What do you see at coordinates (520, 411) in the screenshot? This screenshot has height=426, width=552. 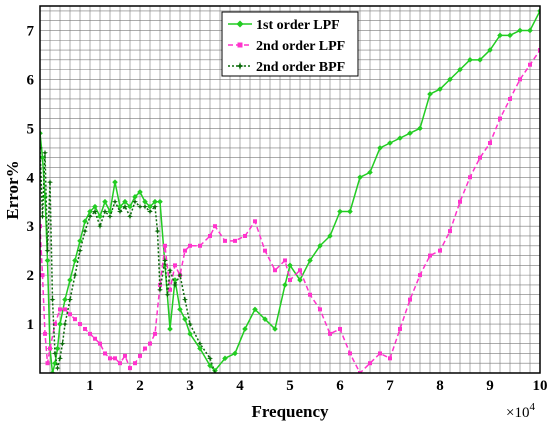 I see `x-multiplier: ×10⁴` at bounding box center [520, 411].